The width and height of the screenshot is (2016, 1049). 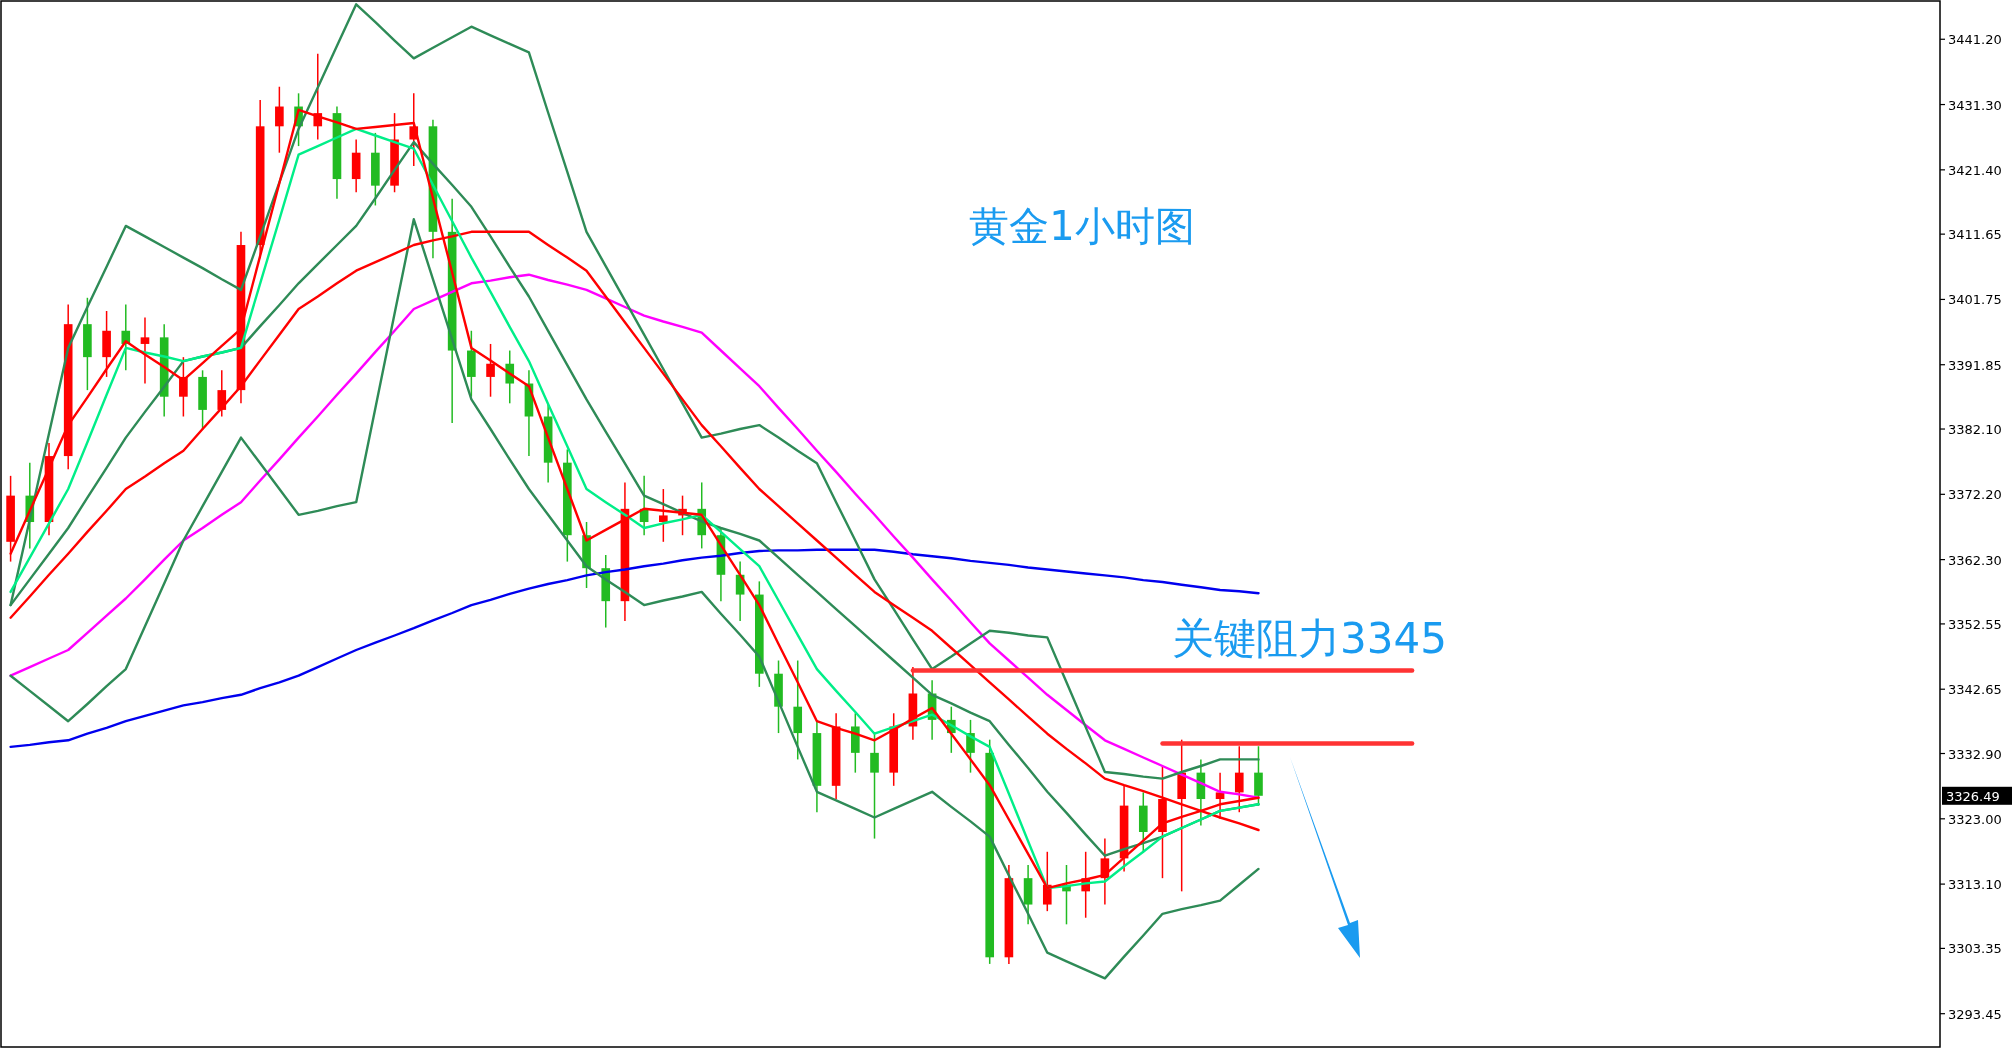 I want to click on text: 3326.49, so click(x=1973, y=796).